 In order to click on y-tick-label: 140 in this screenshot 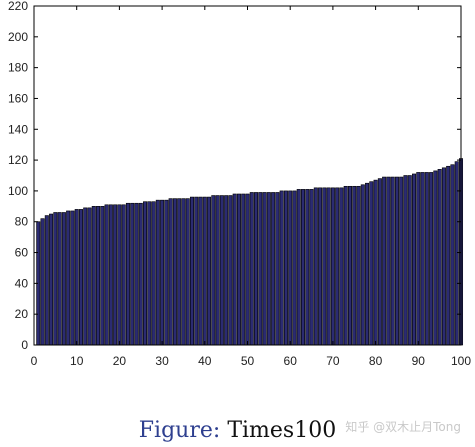, I will do `click(18, 129)`.